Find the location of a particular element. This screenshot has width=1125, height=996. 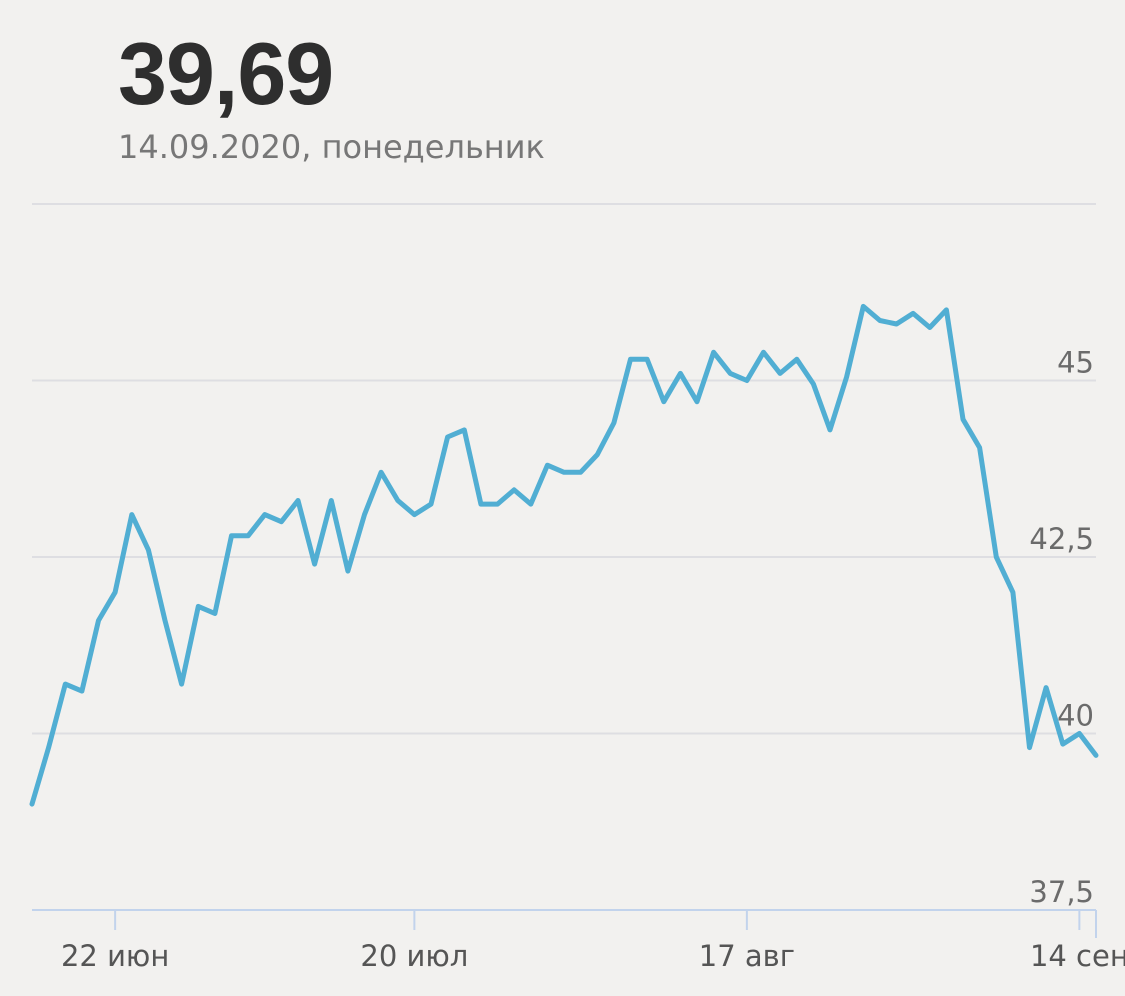

y-tick-label: 45 is located at coordinates (1075, 363).